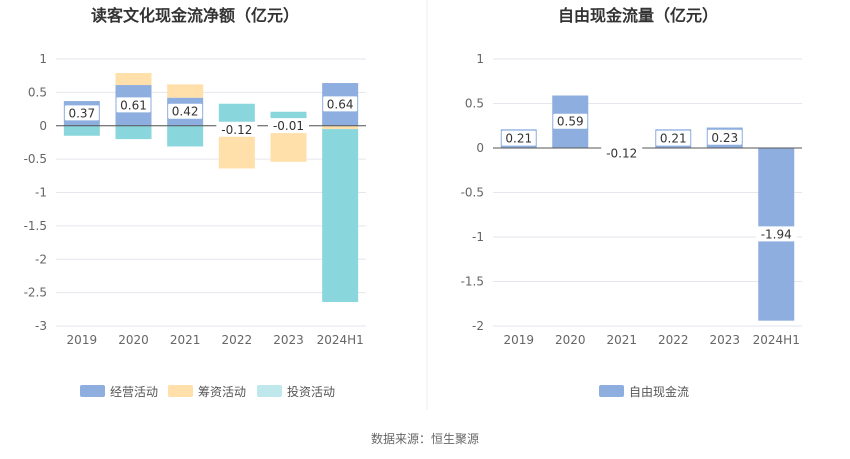 The height and width of the screenshot is (459, 850). What do you see at coordinates (425, 438) in the screenshot?
I see `data-source-note: 数据来源：恒生聚源` at bounding box center [425, 438].